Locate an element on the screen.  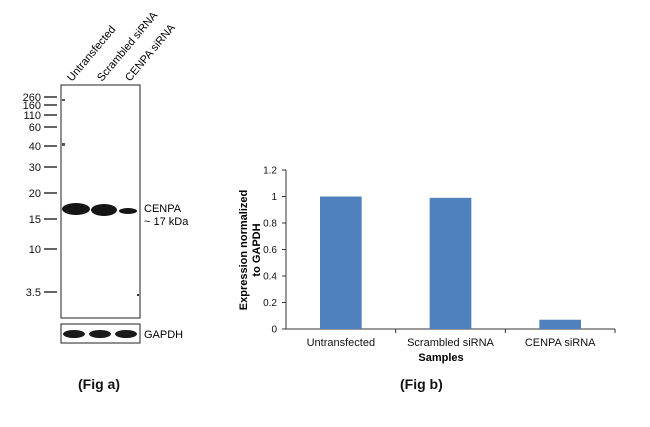
y-axis-title: Expression normalizedto GAPDH is located at coordinates (250, 250).